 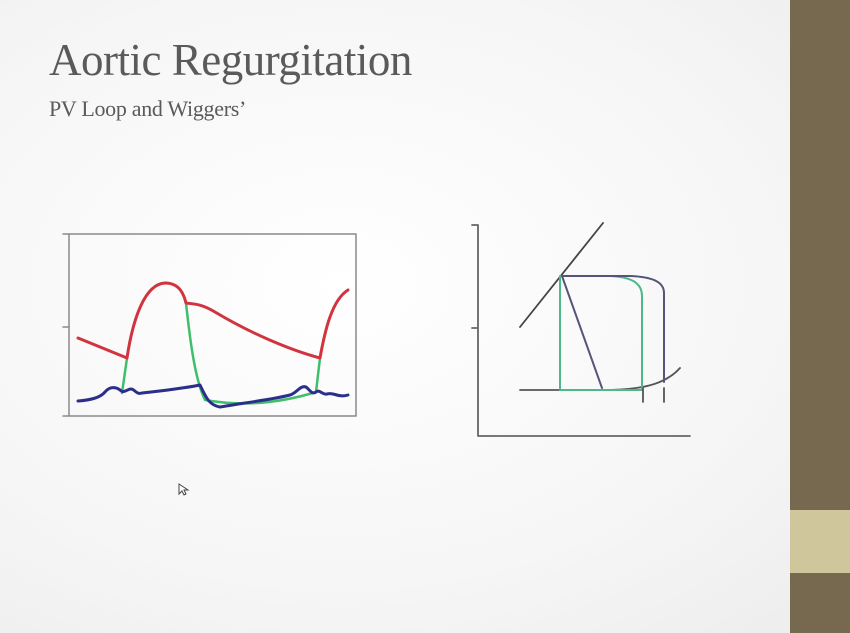 I want to click on volume-markers, so click(x=653, y=395).